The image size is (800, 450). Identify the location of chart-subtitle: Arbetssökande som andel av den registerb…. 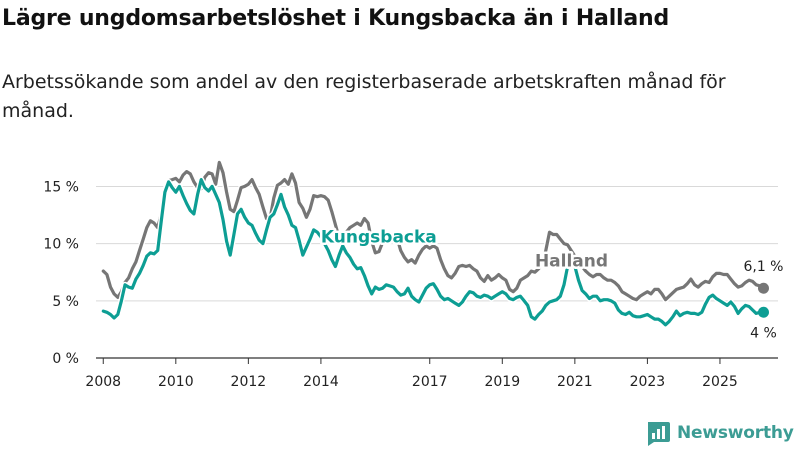
(364, 96).